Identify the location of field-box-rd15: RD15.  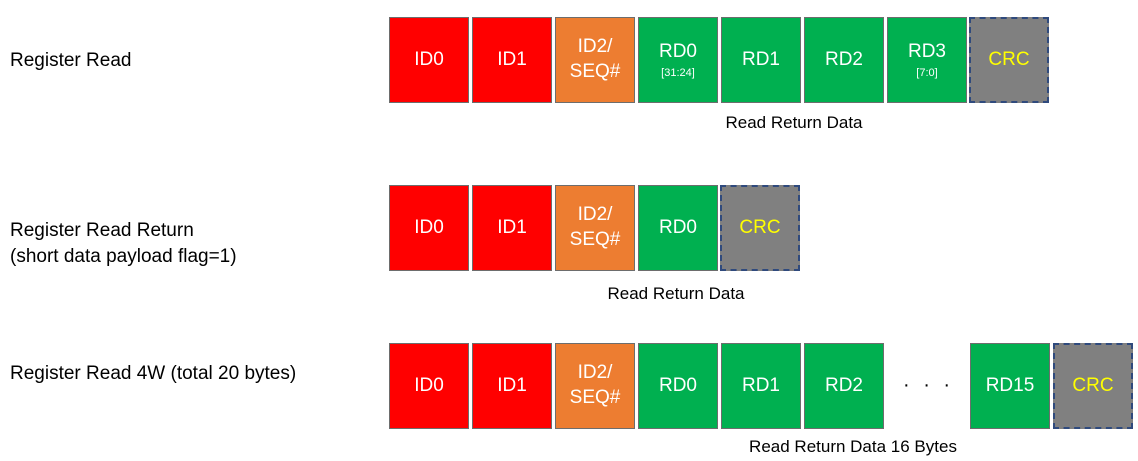
(1010, 386).